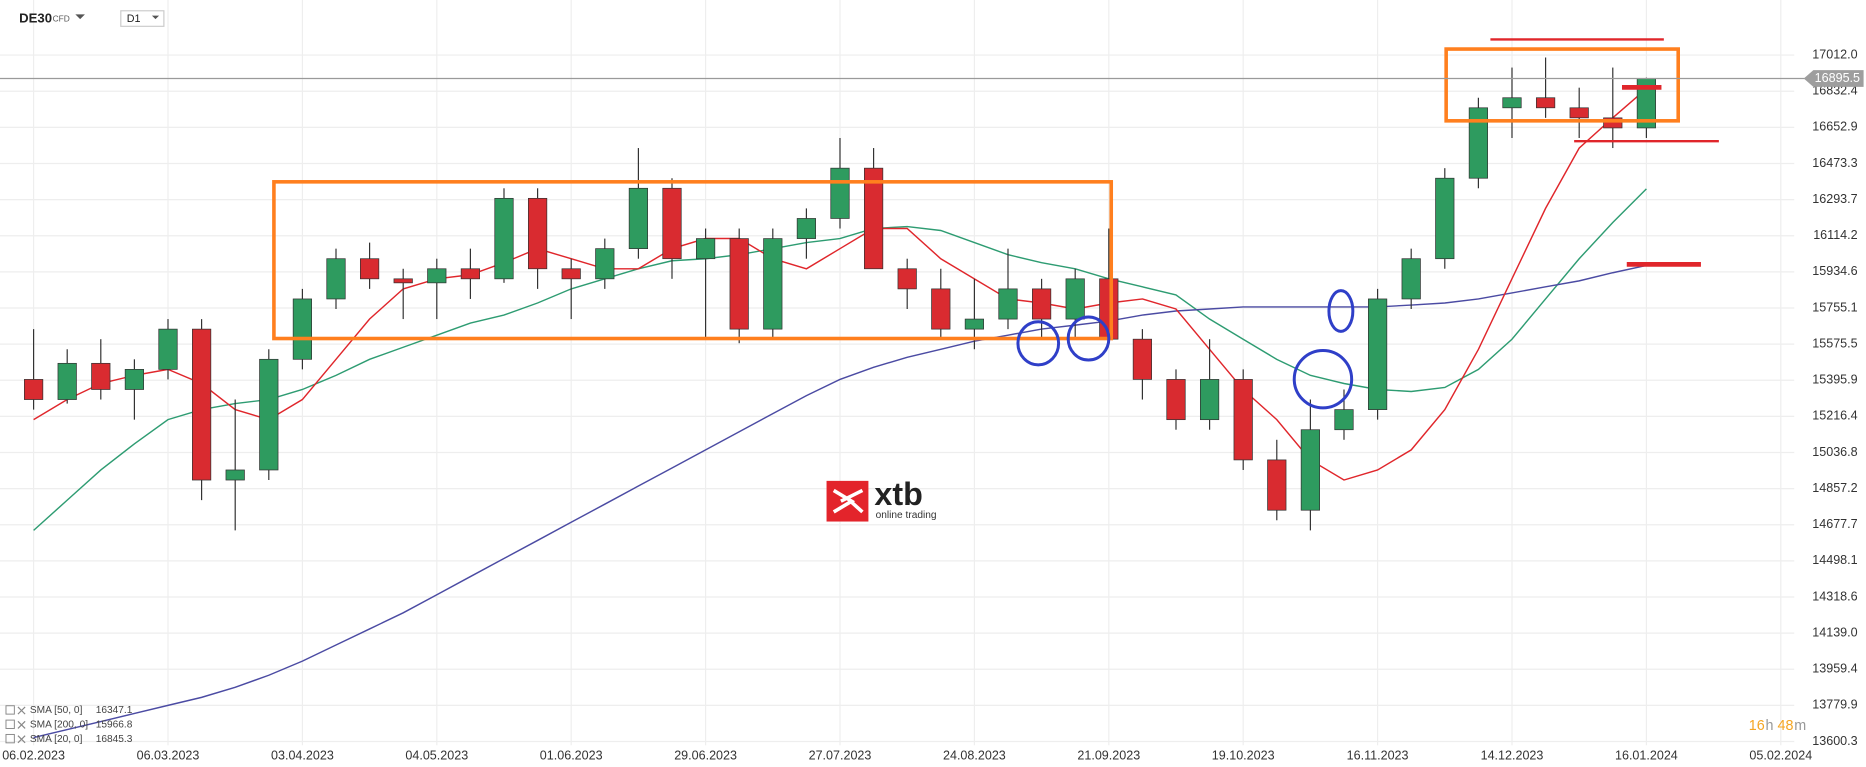 This screenshot has height=767, width=1866. Describe the element at coordinates (114, 710) in the screenshot. I see `legend-value: 16347.1` at that location.